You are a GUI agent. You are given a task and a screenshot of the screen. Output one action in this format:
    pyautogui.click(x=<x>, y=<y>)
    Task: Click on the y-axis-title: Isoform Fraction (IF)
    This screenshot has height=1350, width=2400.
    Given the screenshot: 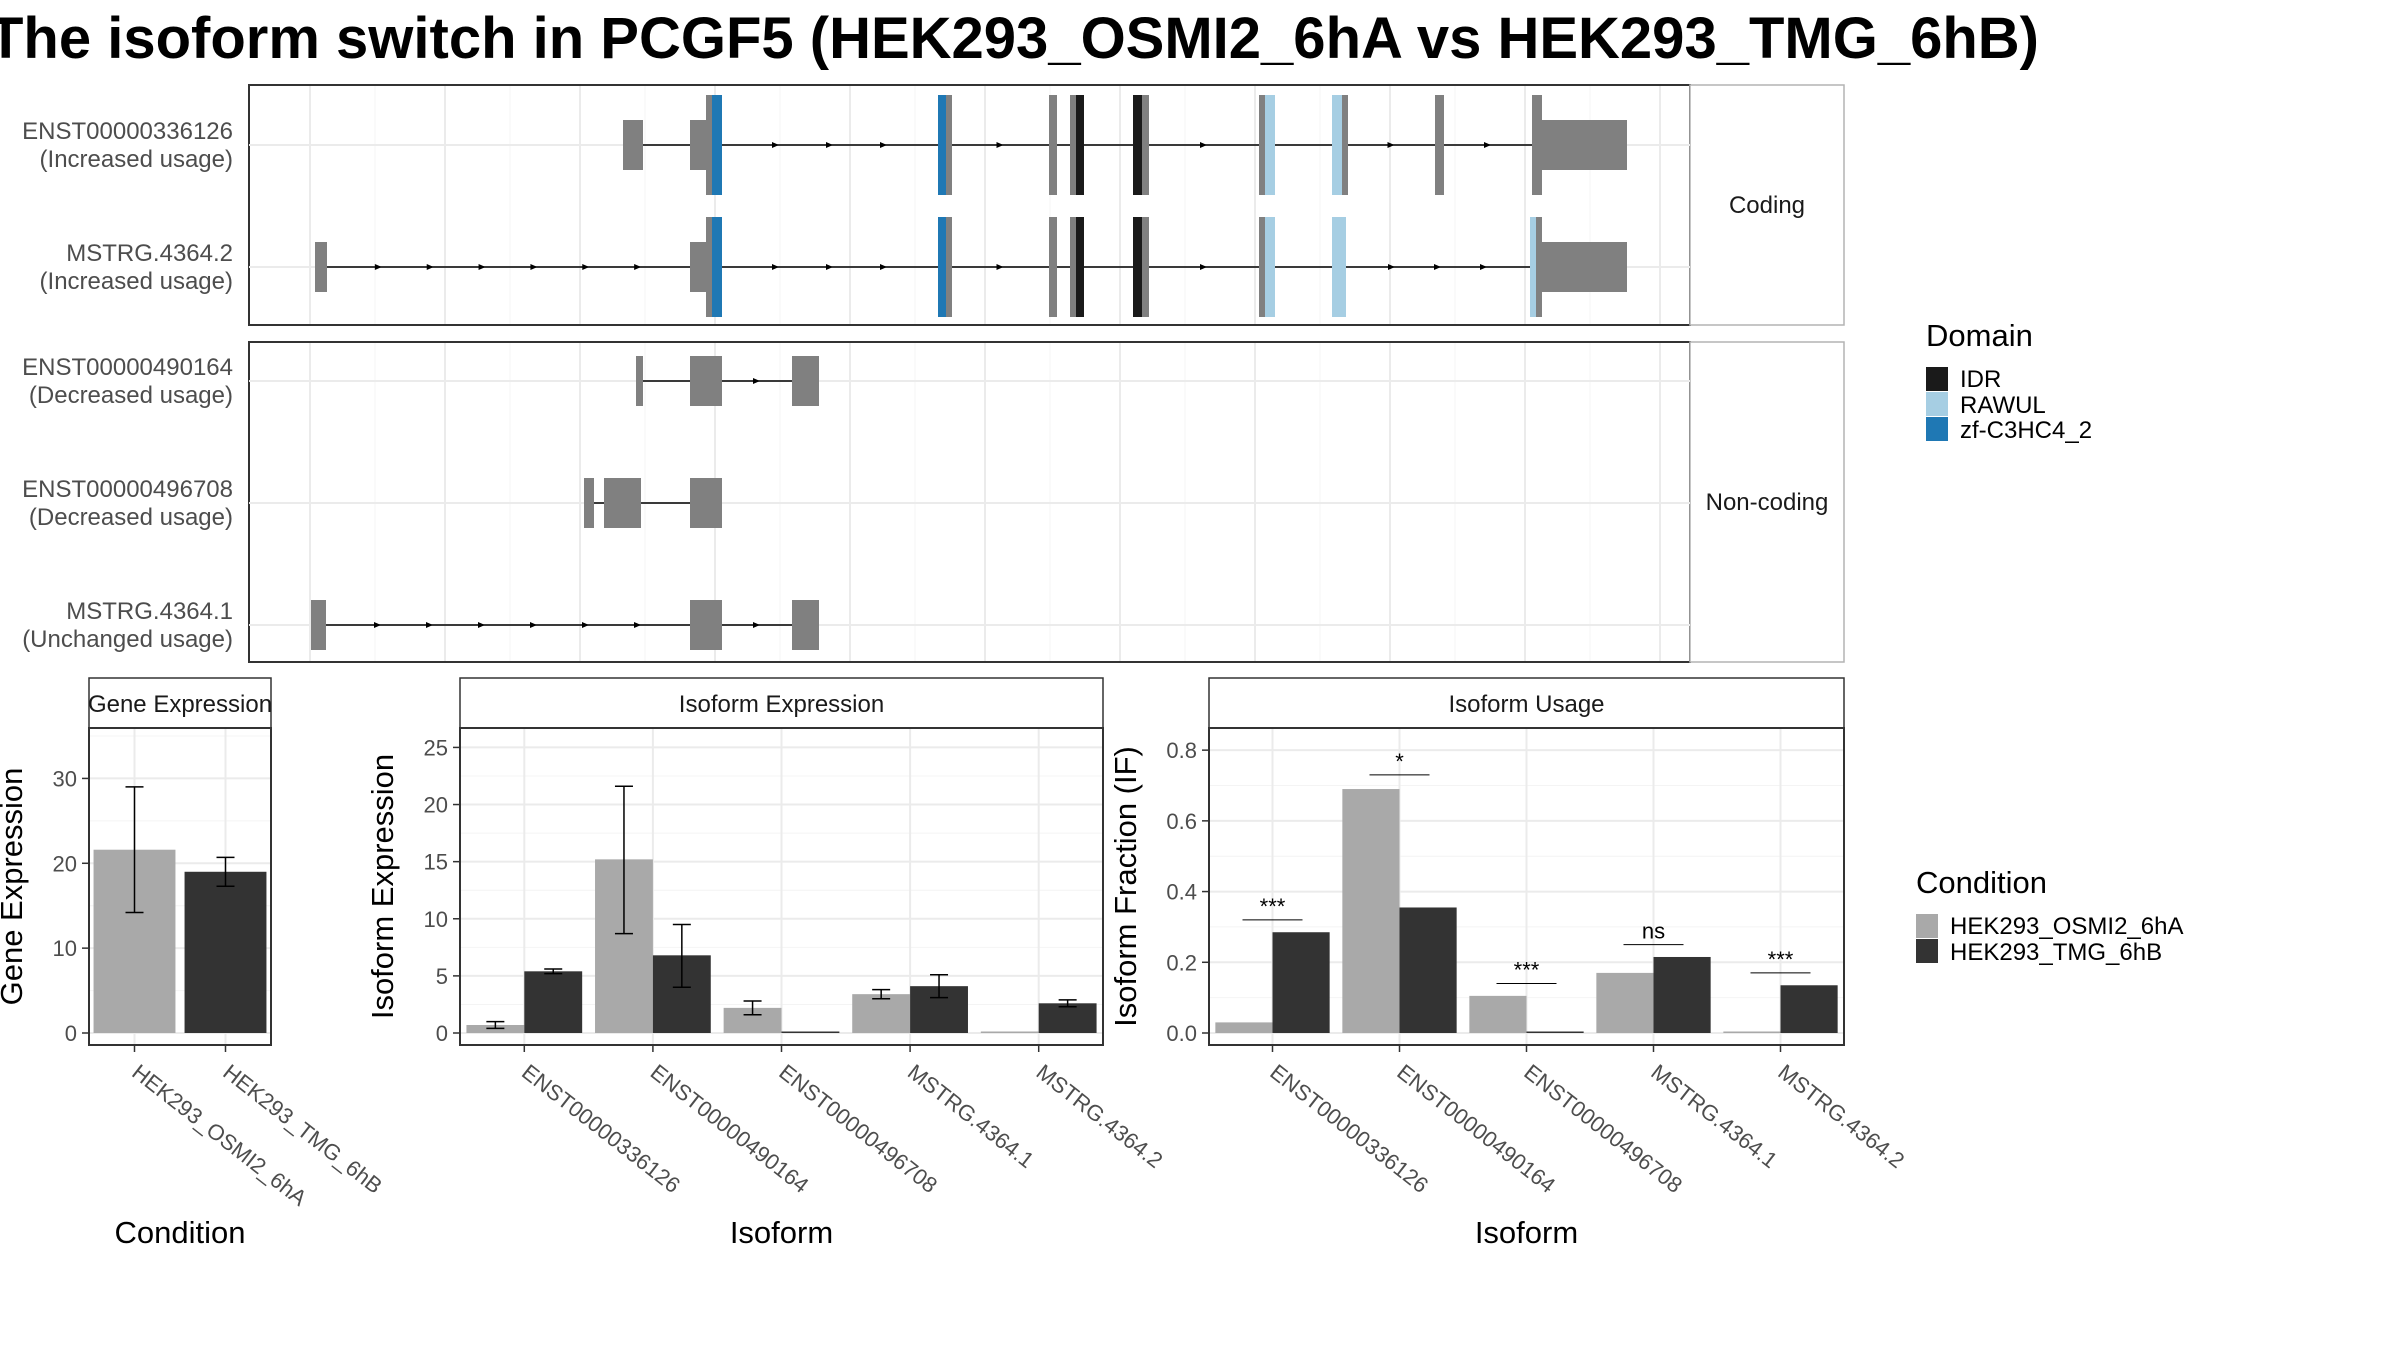 What is the action you would take?
    pyautogui.click(x=1125, y=886)
    